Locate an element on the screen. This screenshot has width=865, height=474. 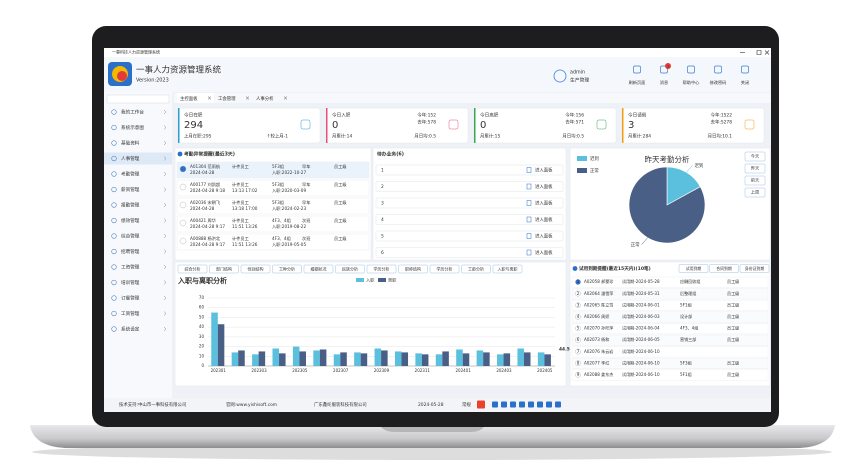
kpi-stat: 去年:5278 is located at coordinates (722, 122).